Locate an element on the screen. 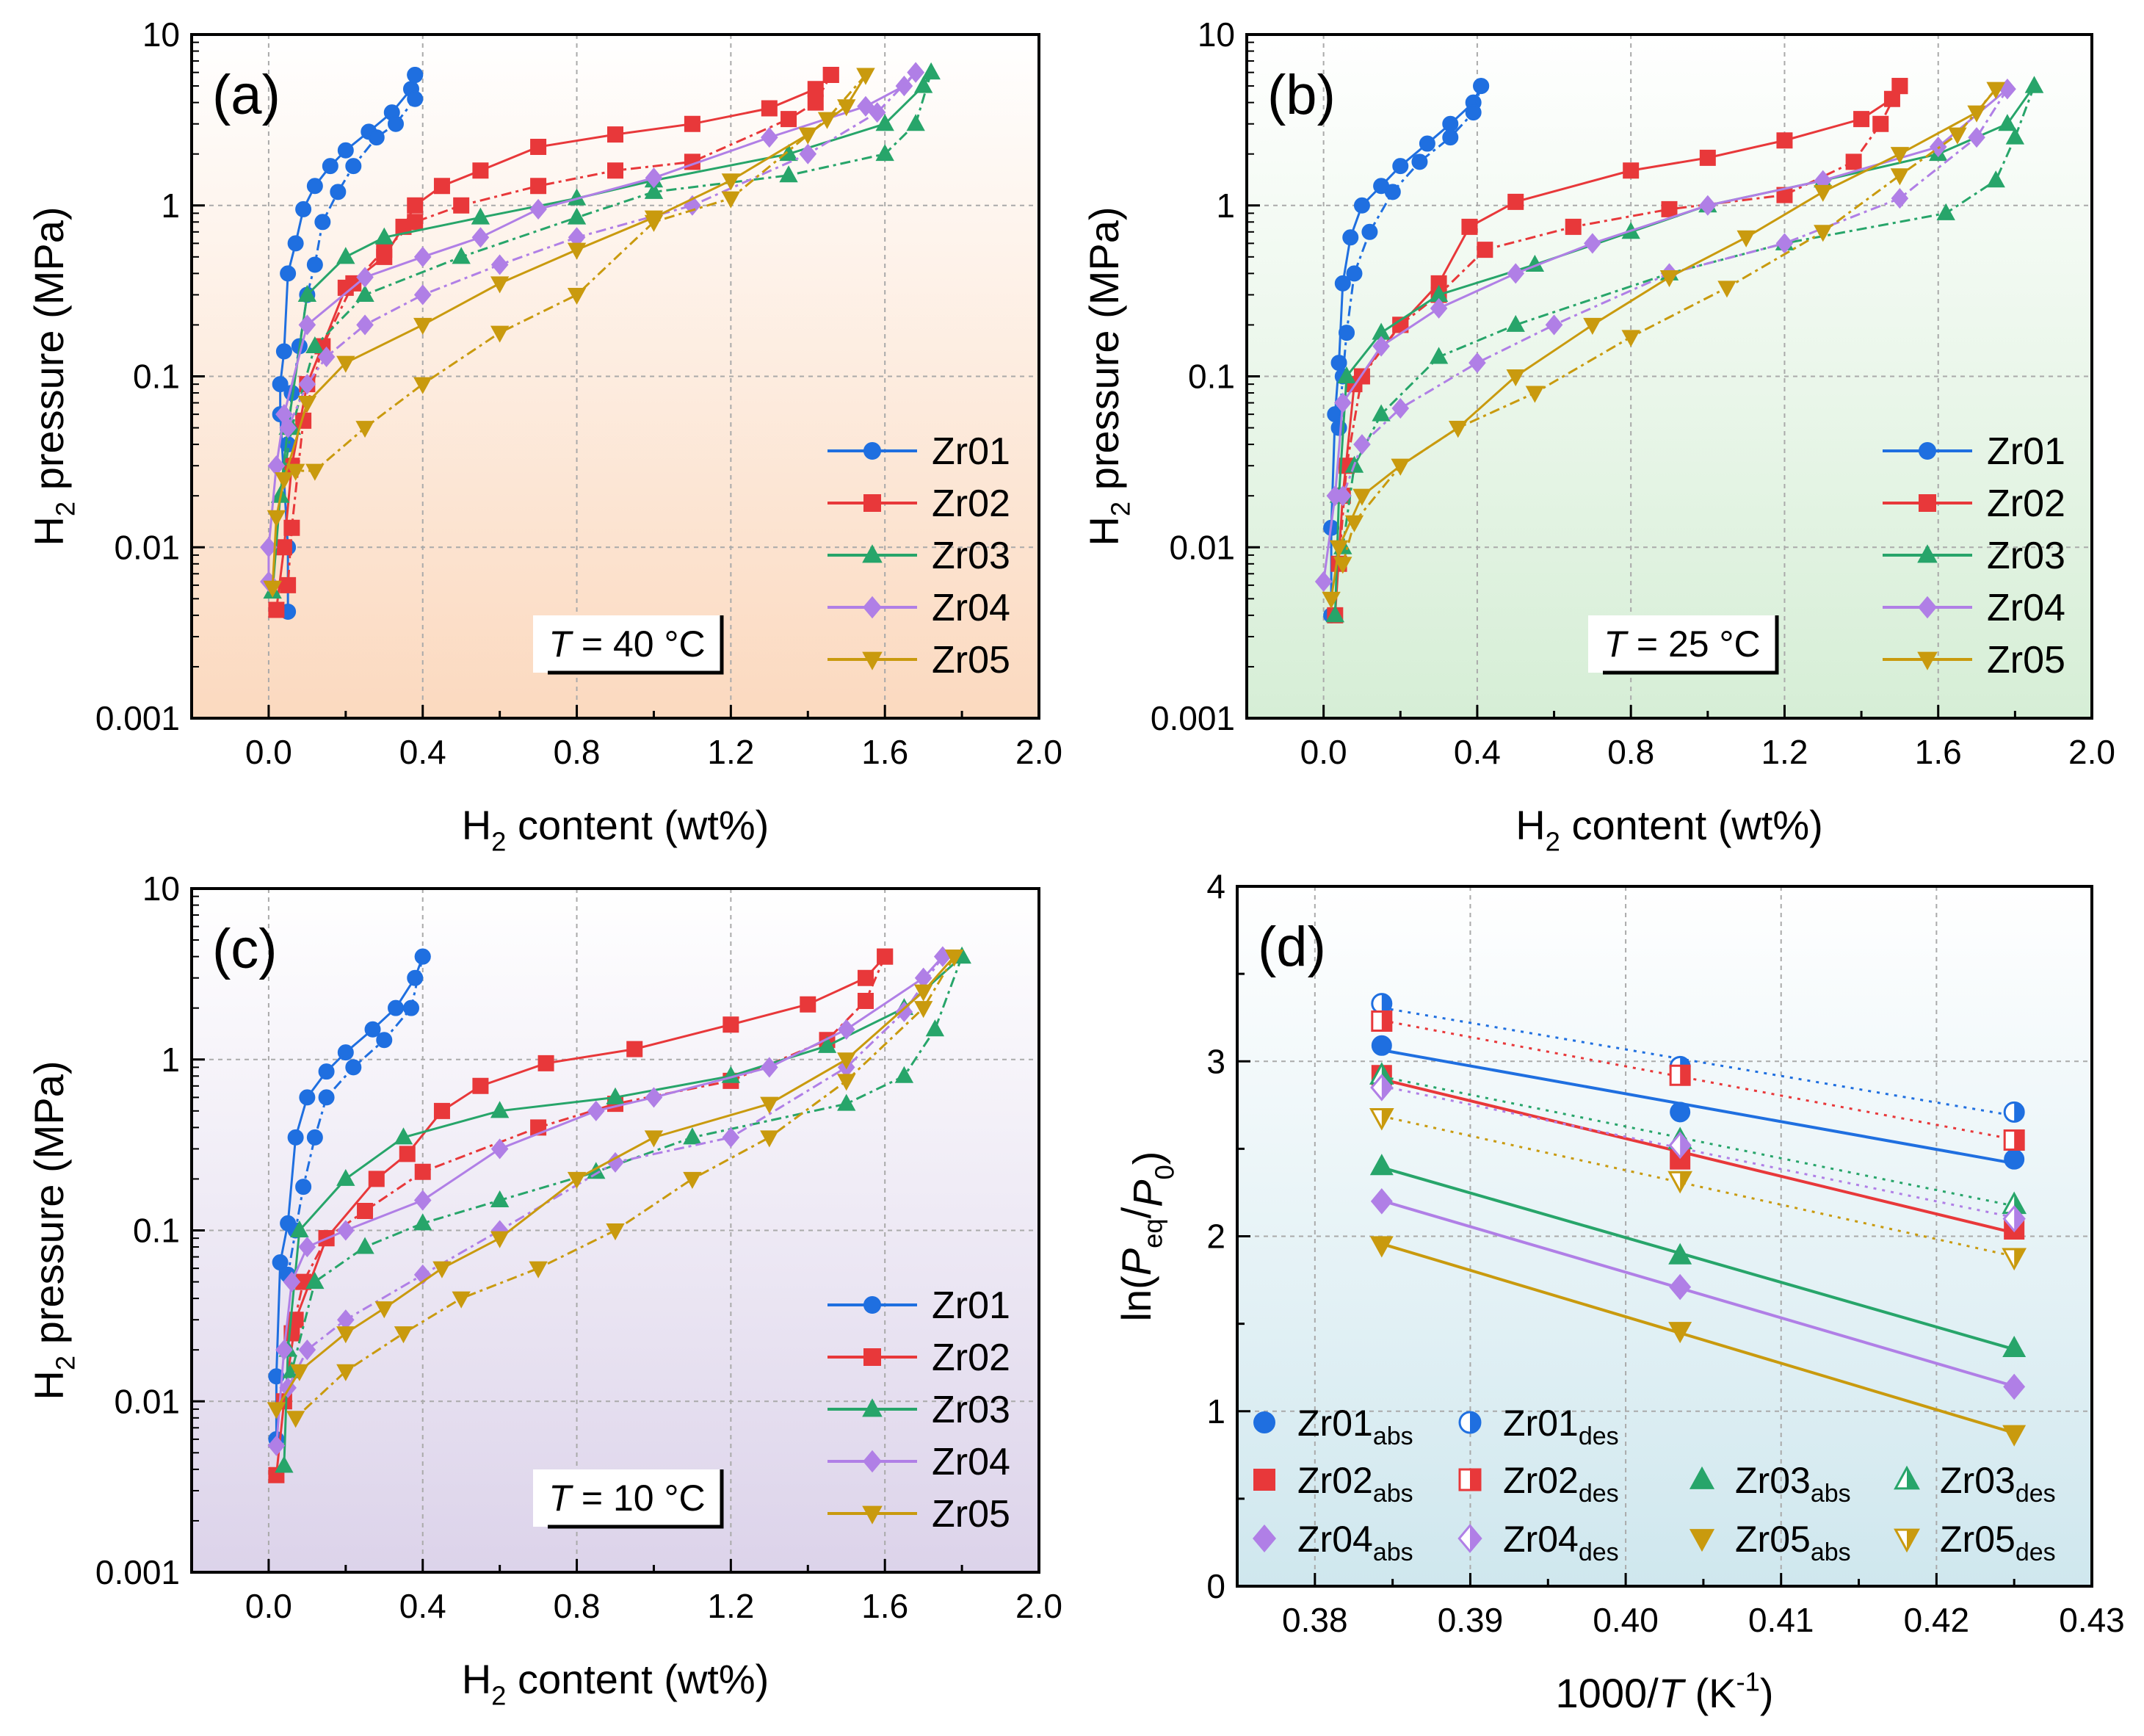 Image resolution: width=2144 pixels, height=1736 pixels. label-segment: (K is located at coordinates (1710, 1693).